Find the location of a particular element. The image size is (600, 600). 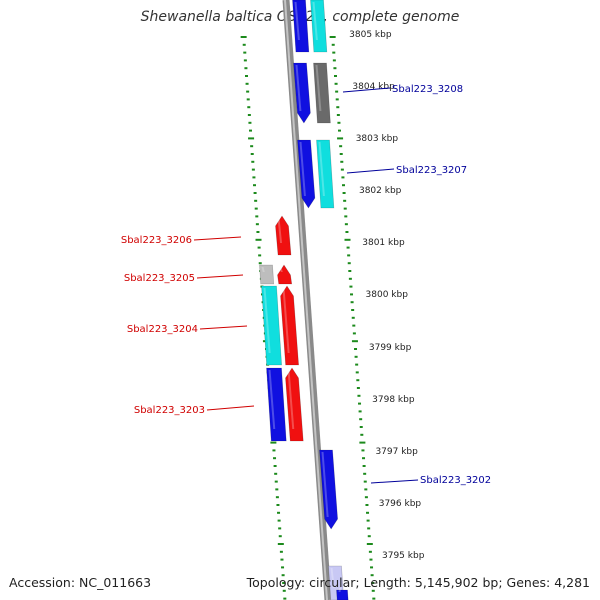

kbp-tick-label: 3805 kbp is located at coordinates (370, 35).